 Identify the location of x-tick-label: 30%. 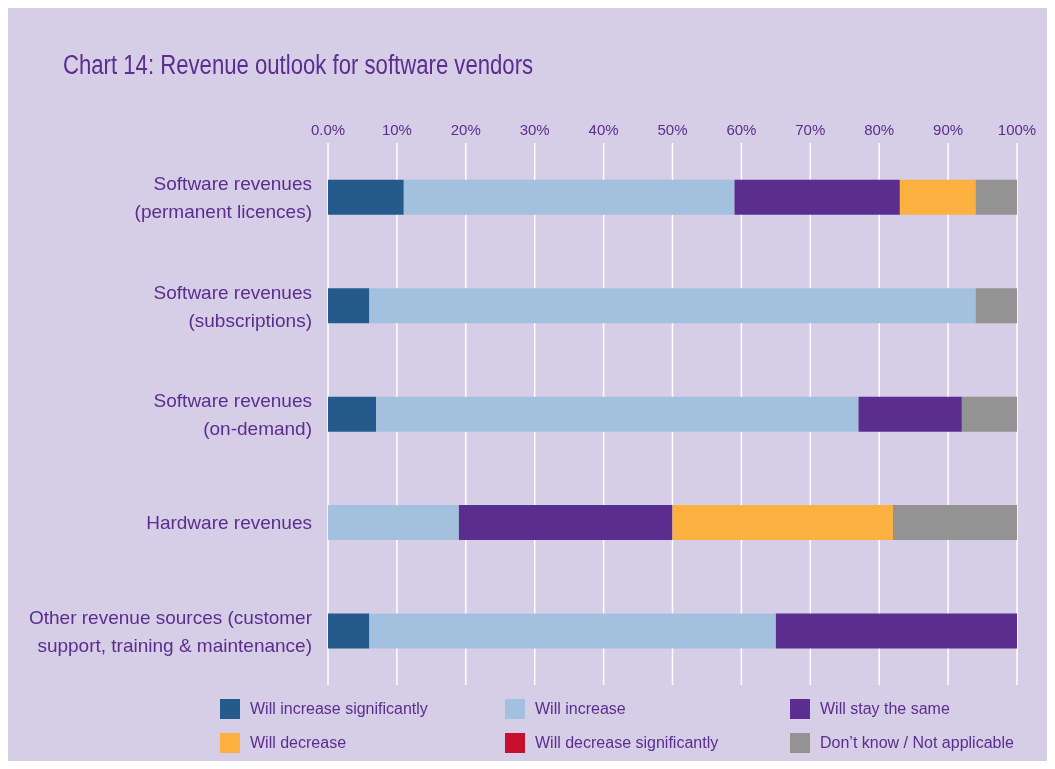
(534, 129).